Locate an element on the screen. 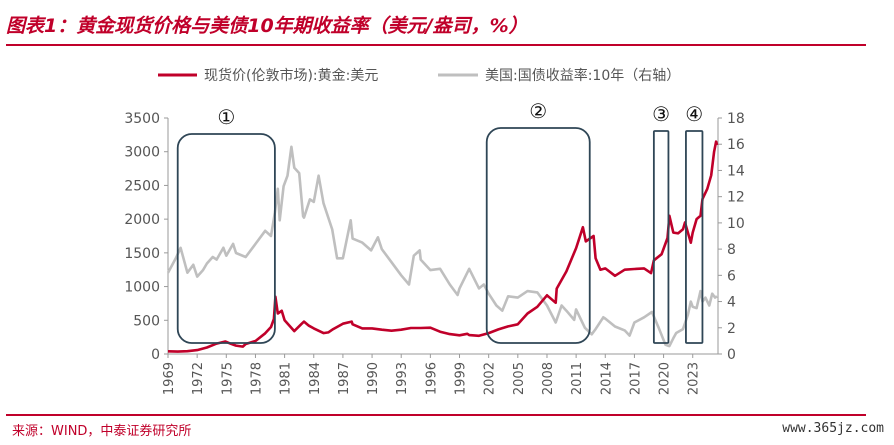 The height and width of the screenshot is (445, 894). y-right-tick-label: 4 is located at coordinates (731, 303).